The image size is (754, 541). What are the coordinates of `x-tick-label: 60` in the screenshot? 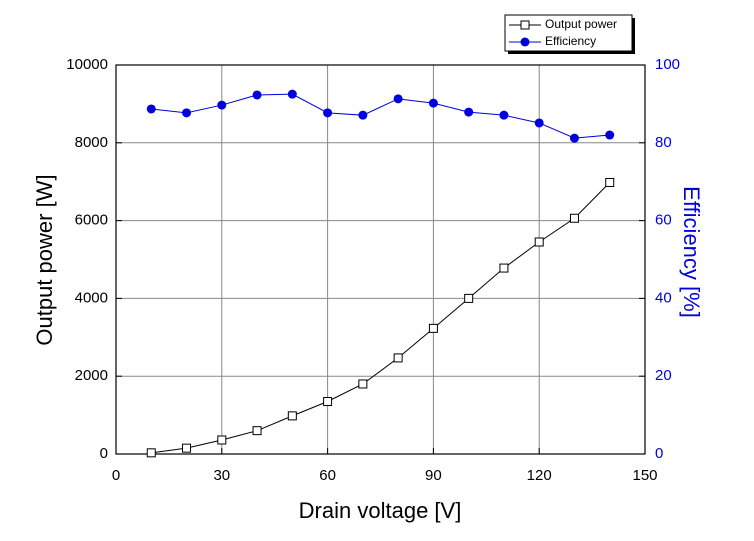 It's located at (327, 475).